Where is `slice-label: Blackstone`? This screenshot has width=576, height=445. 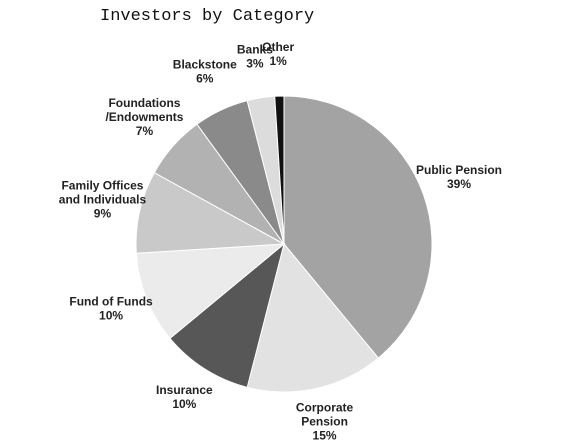 slice-label: Blackstone is located at coordinates (205, 65).